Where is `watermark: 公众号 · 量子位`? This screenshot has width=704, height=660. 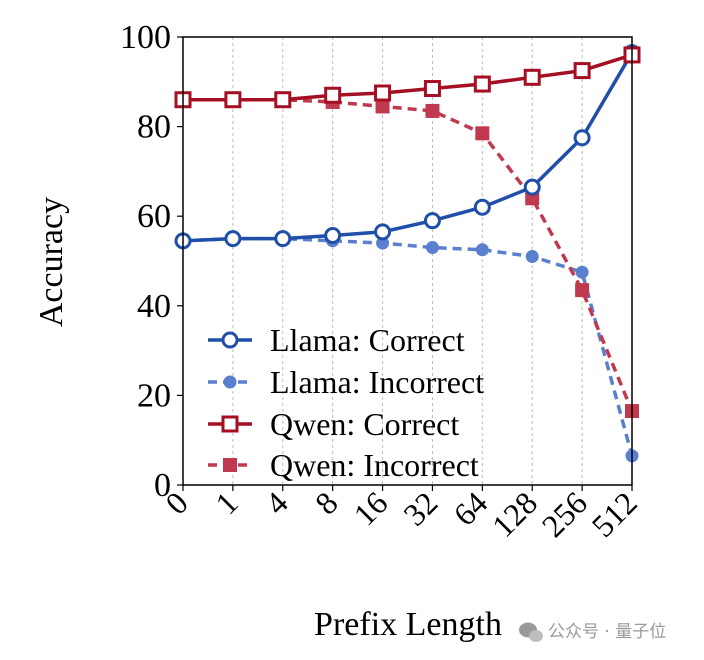
watermark: 公众号 · 量子位 is located at coordinates (592, 632).